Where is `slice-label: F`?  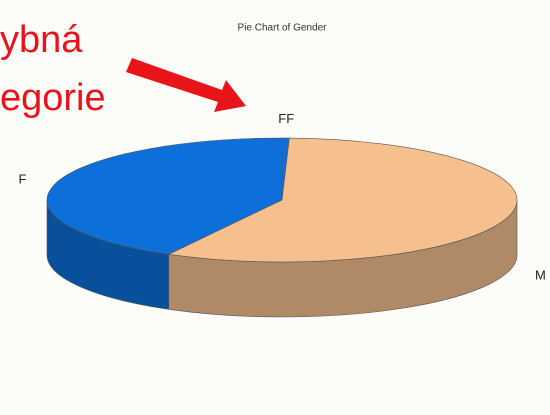 slice-label: F is located at coordinates (23, 178).